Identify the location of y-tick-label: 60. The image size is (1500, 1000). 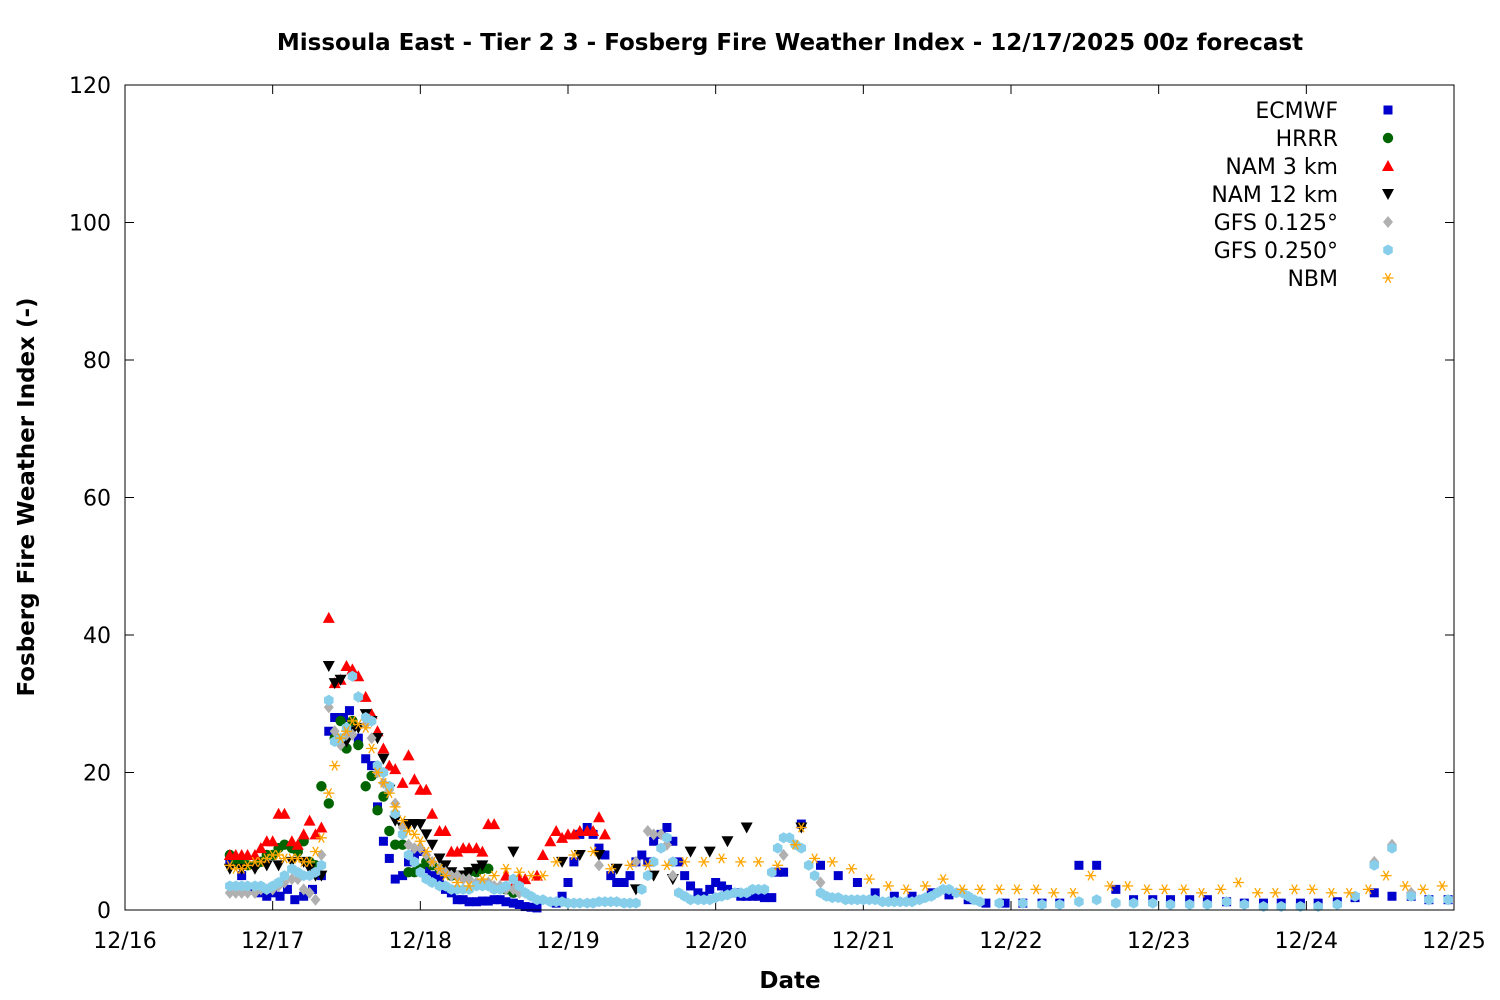
(97, 499).